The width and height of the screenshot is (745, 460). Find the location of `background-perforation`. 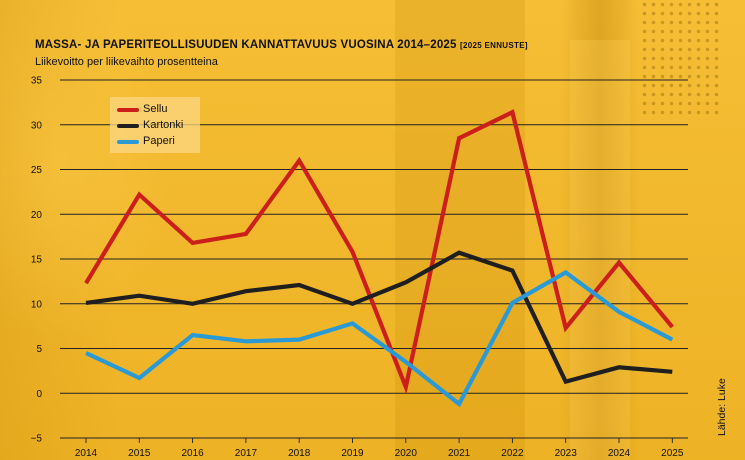

background-perforation is located at coordinates (680, 60).